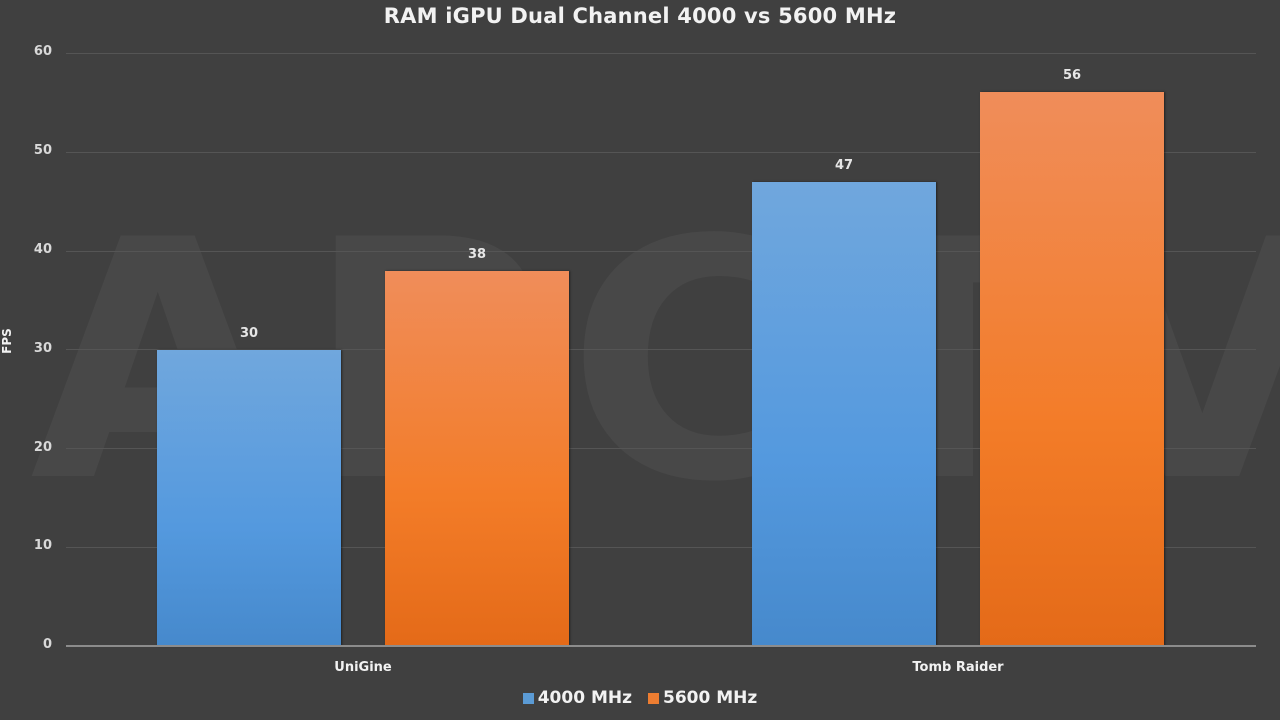 Image resolution: width=1280 pixels, height=720 pixels. What do you see at coordinates (42, 447) in the screenshot?
I see `y-tick-20: 20` at bounding box center [42, 447].